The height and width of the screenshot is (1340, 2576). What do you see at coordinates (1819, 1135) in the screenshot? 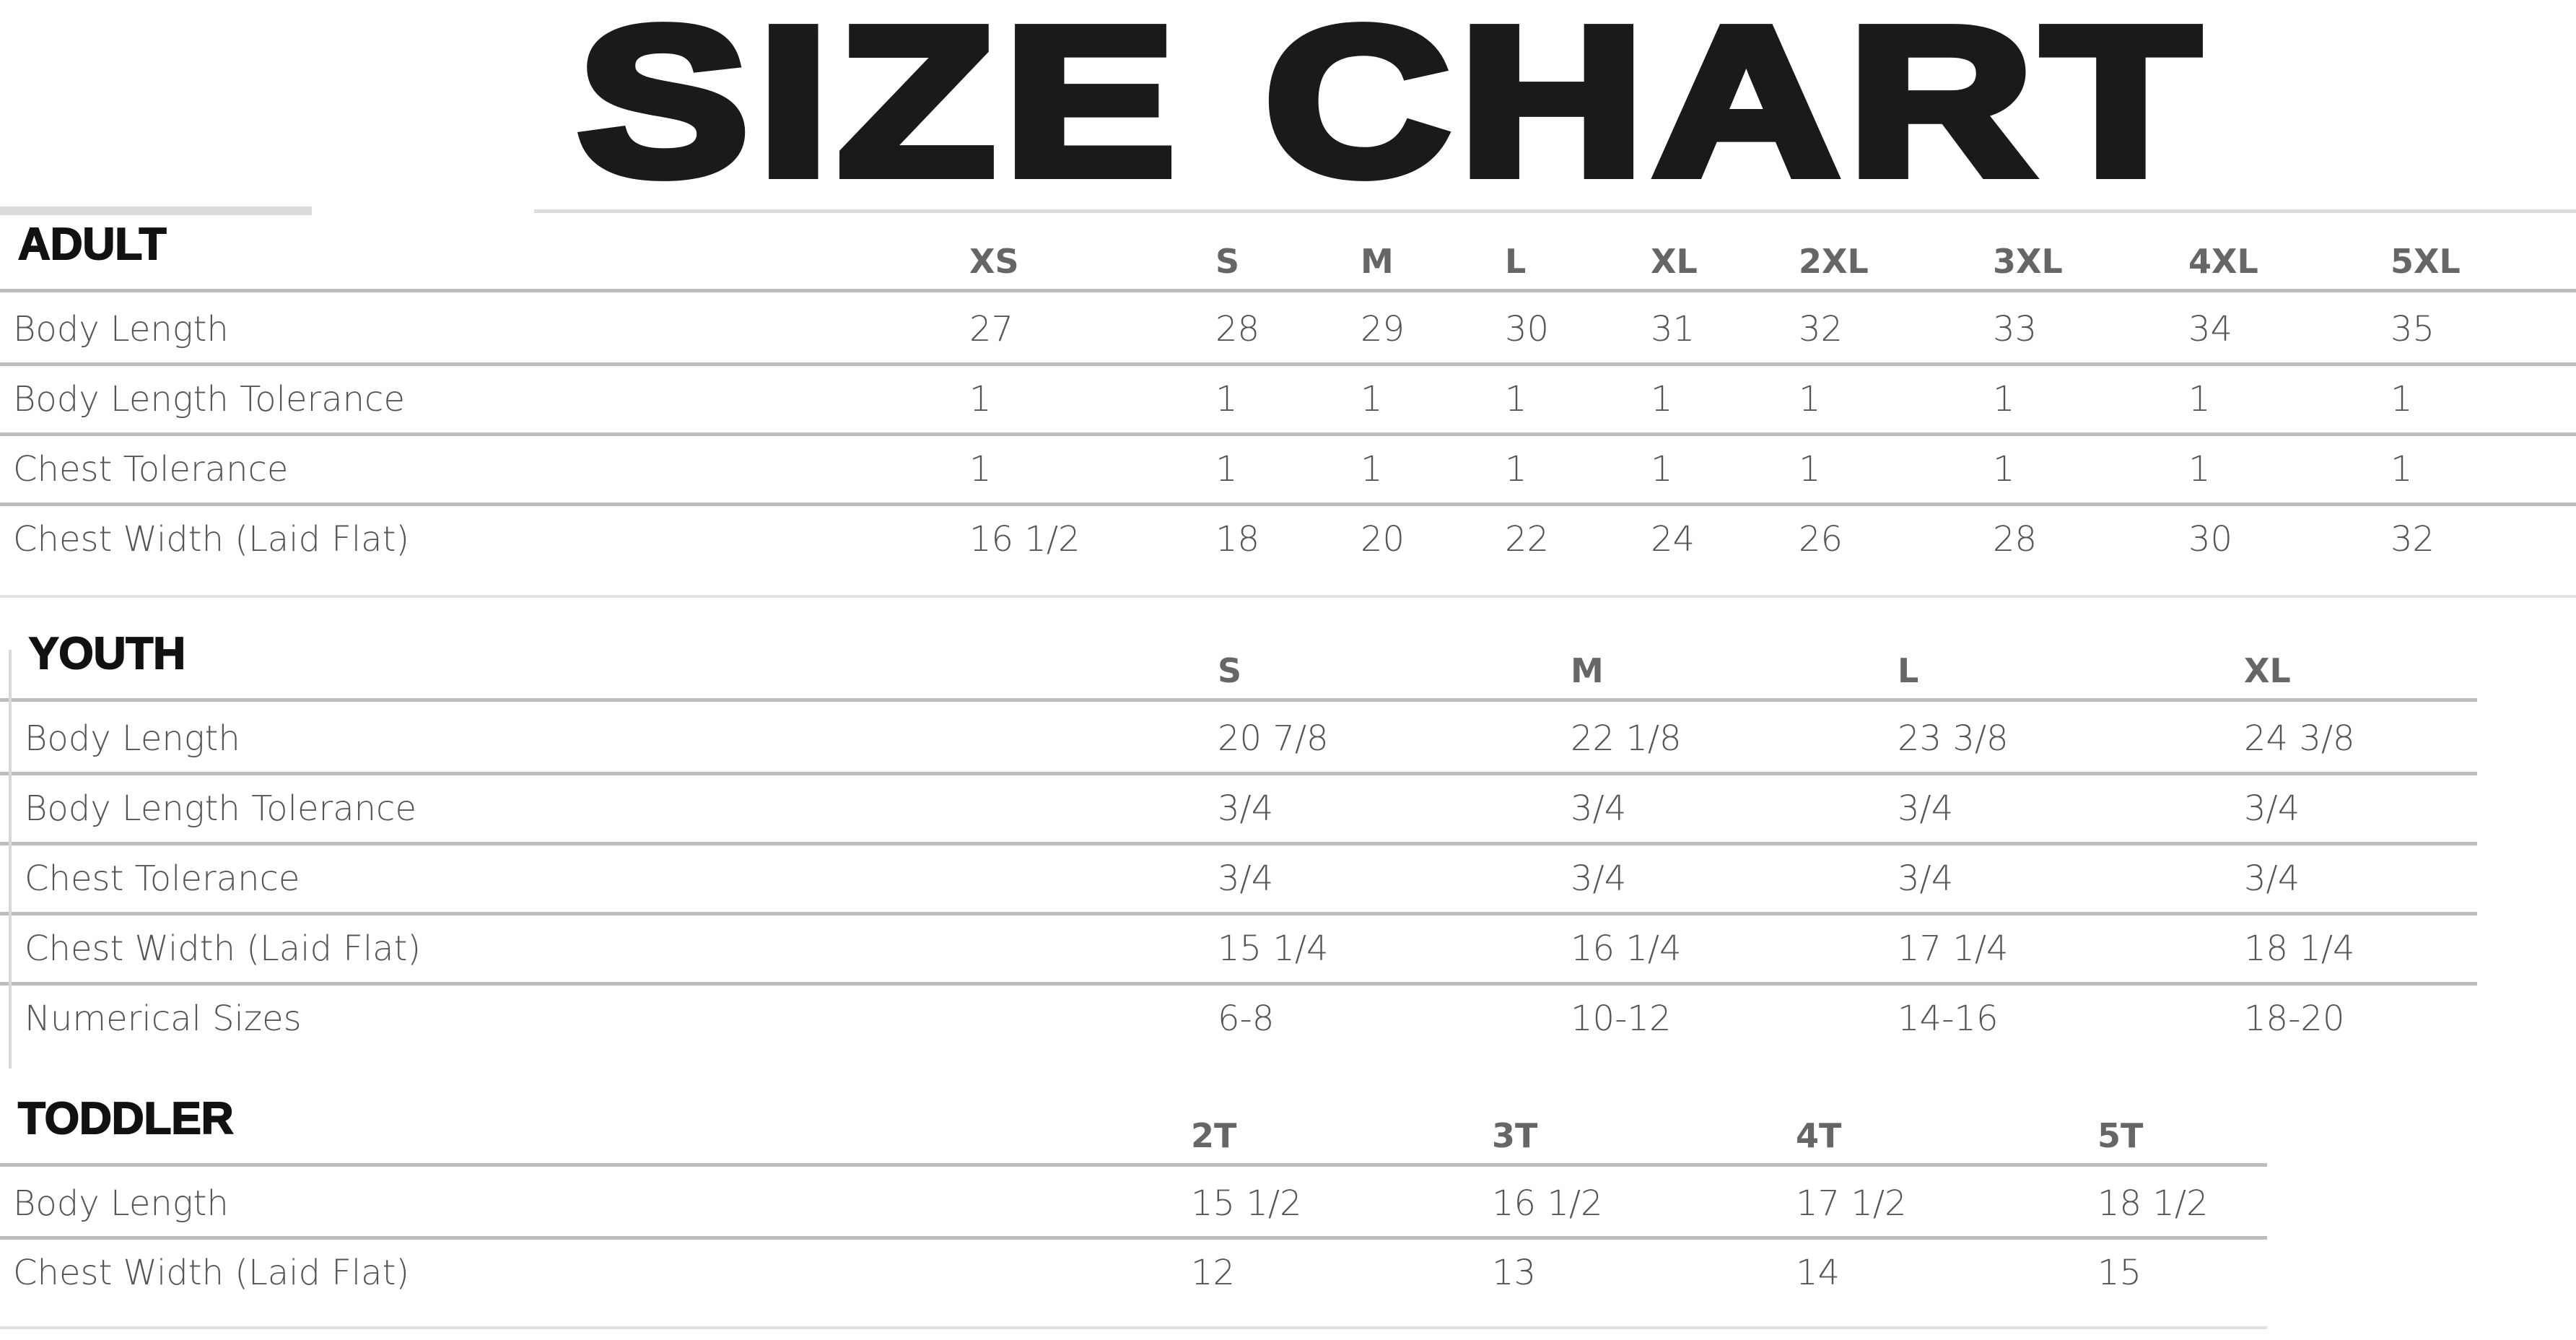
I see `size-header: 4T` at bounding box center [1819, 1135].